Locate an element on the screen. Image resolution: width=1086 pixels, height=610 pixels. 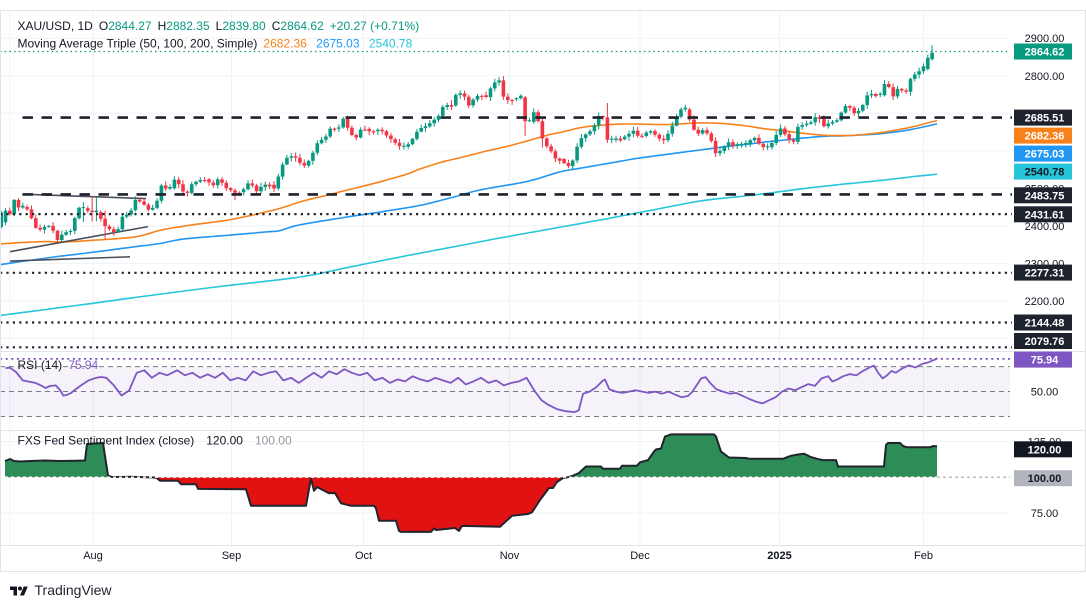
svg-text: 2079.76 is located at coordinates (1045, 342).